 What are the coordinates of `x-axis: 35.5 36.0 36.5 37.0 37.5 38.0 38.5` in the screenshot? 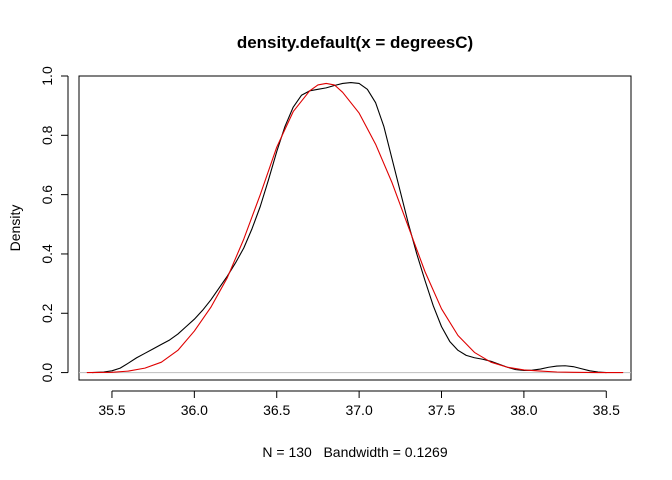 It's located at (359, 404).